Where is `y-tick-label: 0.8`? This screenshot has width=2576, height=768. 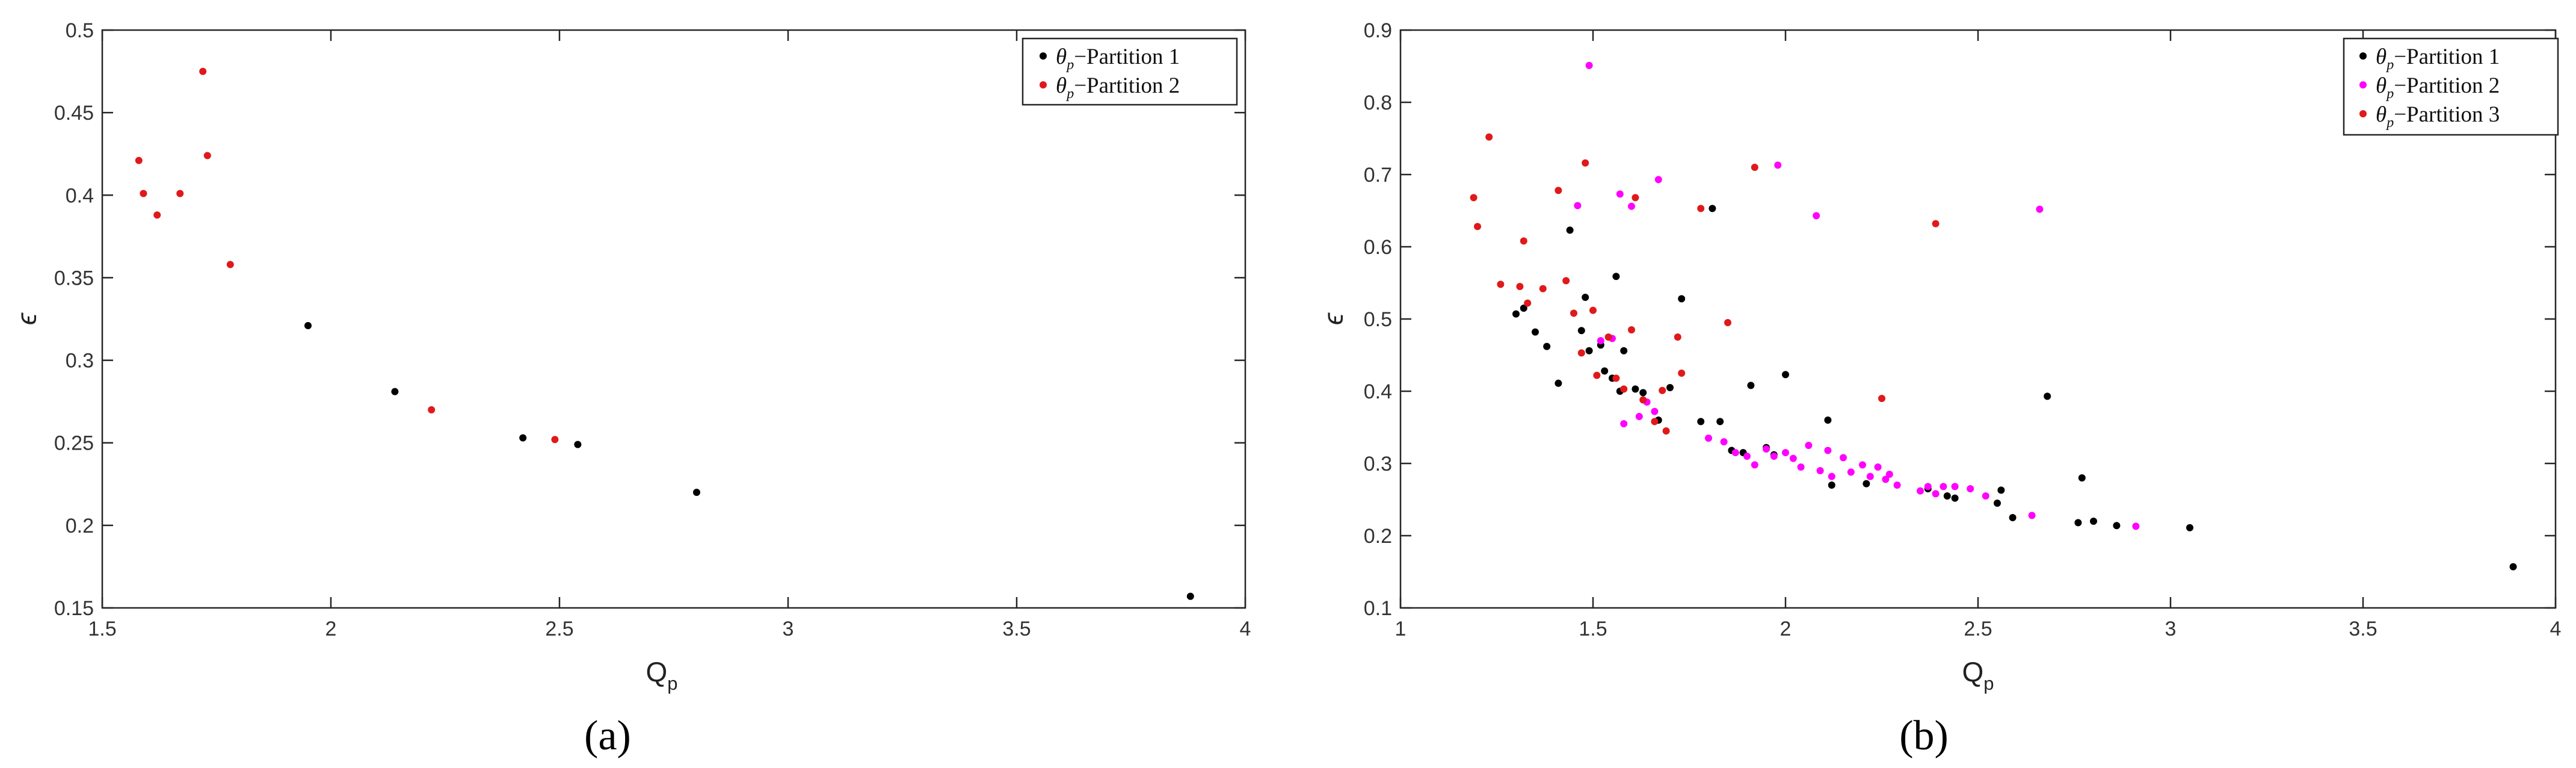
y-tick-label: 0.8 is located at coordinates (1378, 102).